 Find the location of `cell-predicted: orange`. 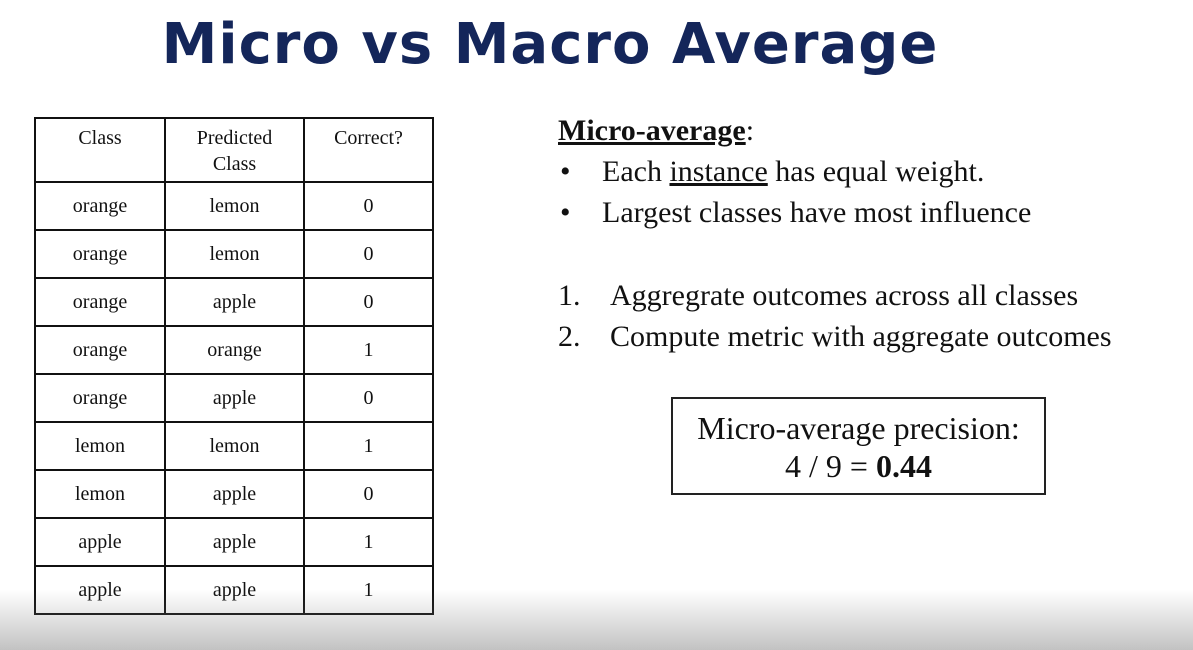

cell-predicted: orange is located at coordinates (234, 350).